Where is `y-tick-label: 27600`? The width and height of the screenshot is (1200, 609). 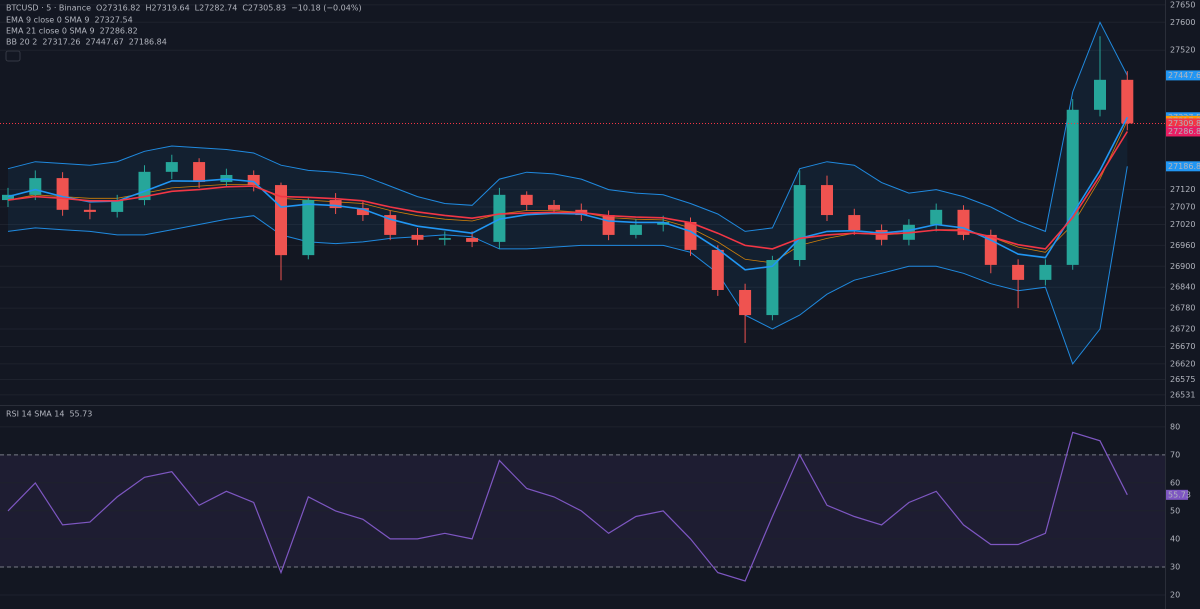 y-tick-label: 27600 is located at coordinates (1182, 22).